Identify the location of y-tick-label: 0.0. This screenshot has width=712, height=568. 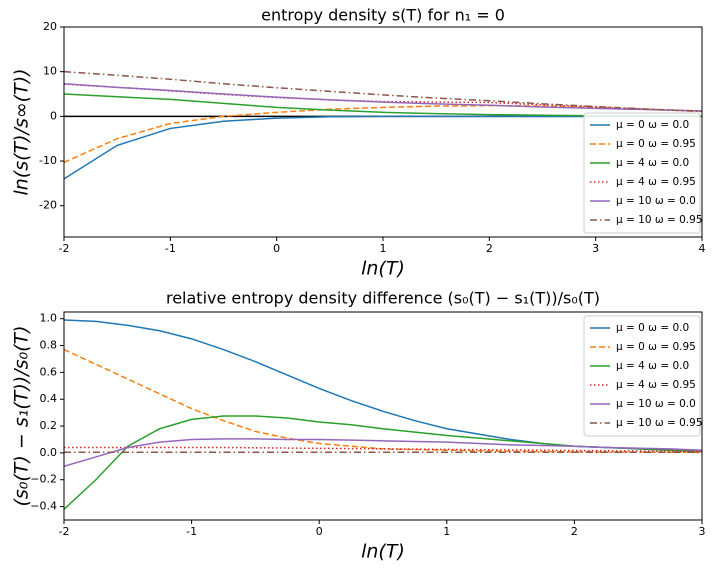
(49, 452).